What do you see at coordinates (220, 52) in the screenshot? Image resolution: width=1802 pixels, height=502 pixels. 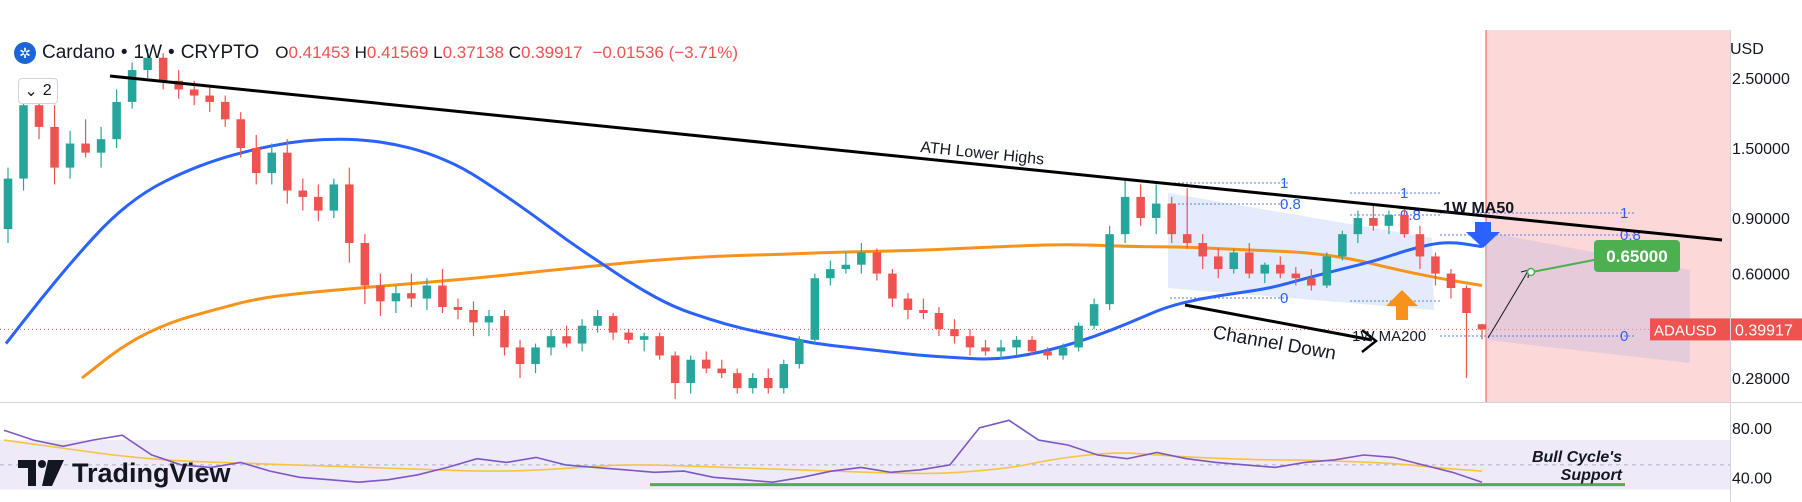 I see `exchange-label: CRYPTO` at bounding box center [220, 52].